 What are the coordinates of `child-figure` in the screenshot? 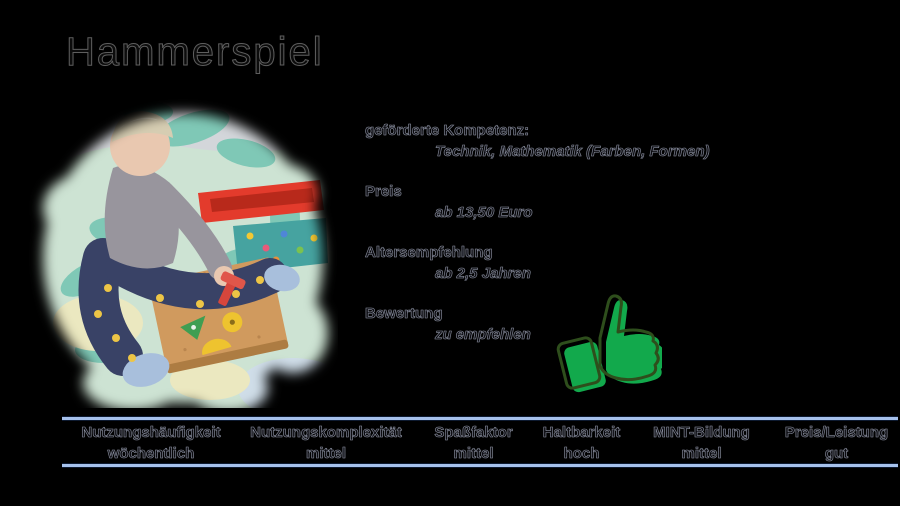 It's located at (189, 249).